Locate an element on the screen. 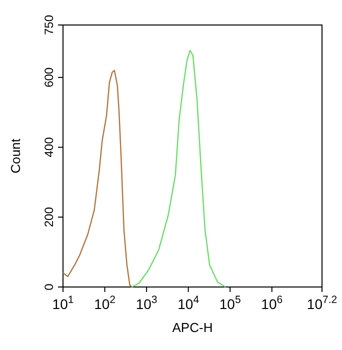  x-tick-label: 10$^{5}$ is located at coordinates (230, 303).